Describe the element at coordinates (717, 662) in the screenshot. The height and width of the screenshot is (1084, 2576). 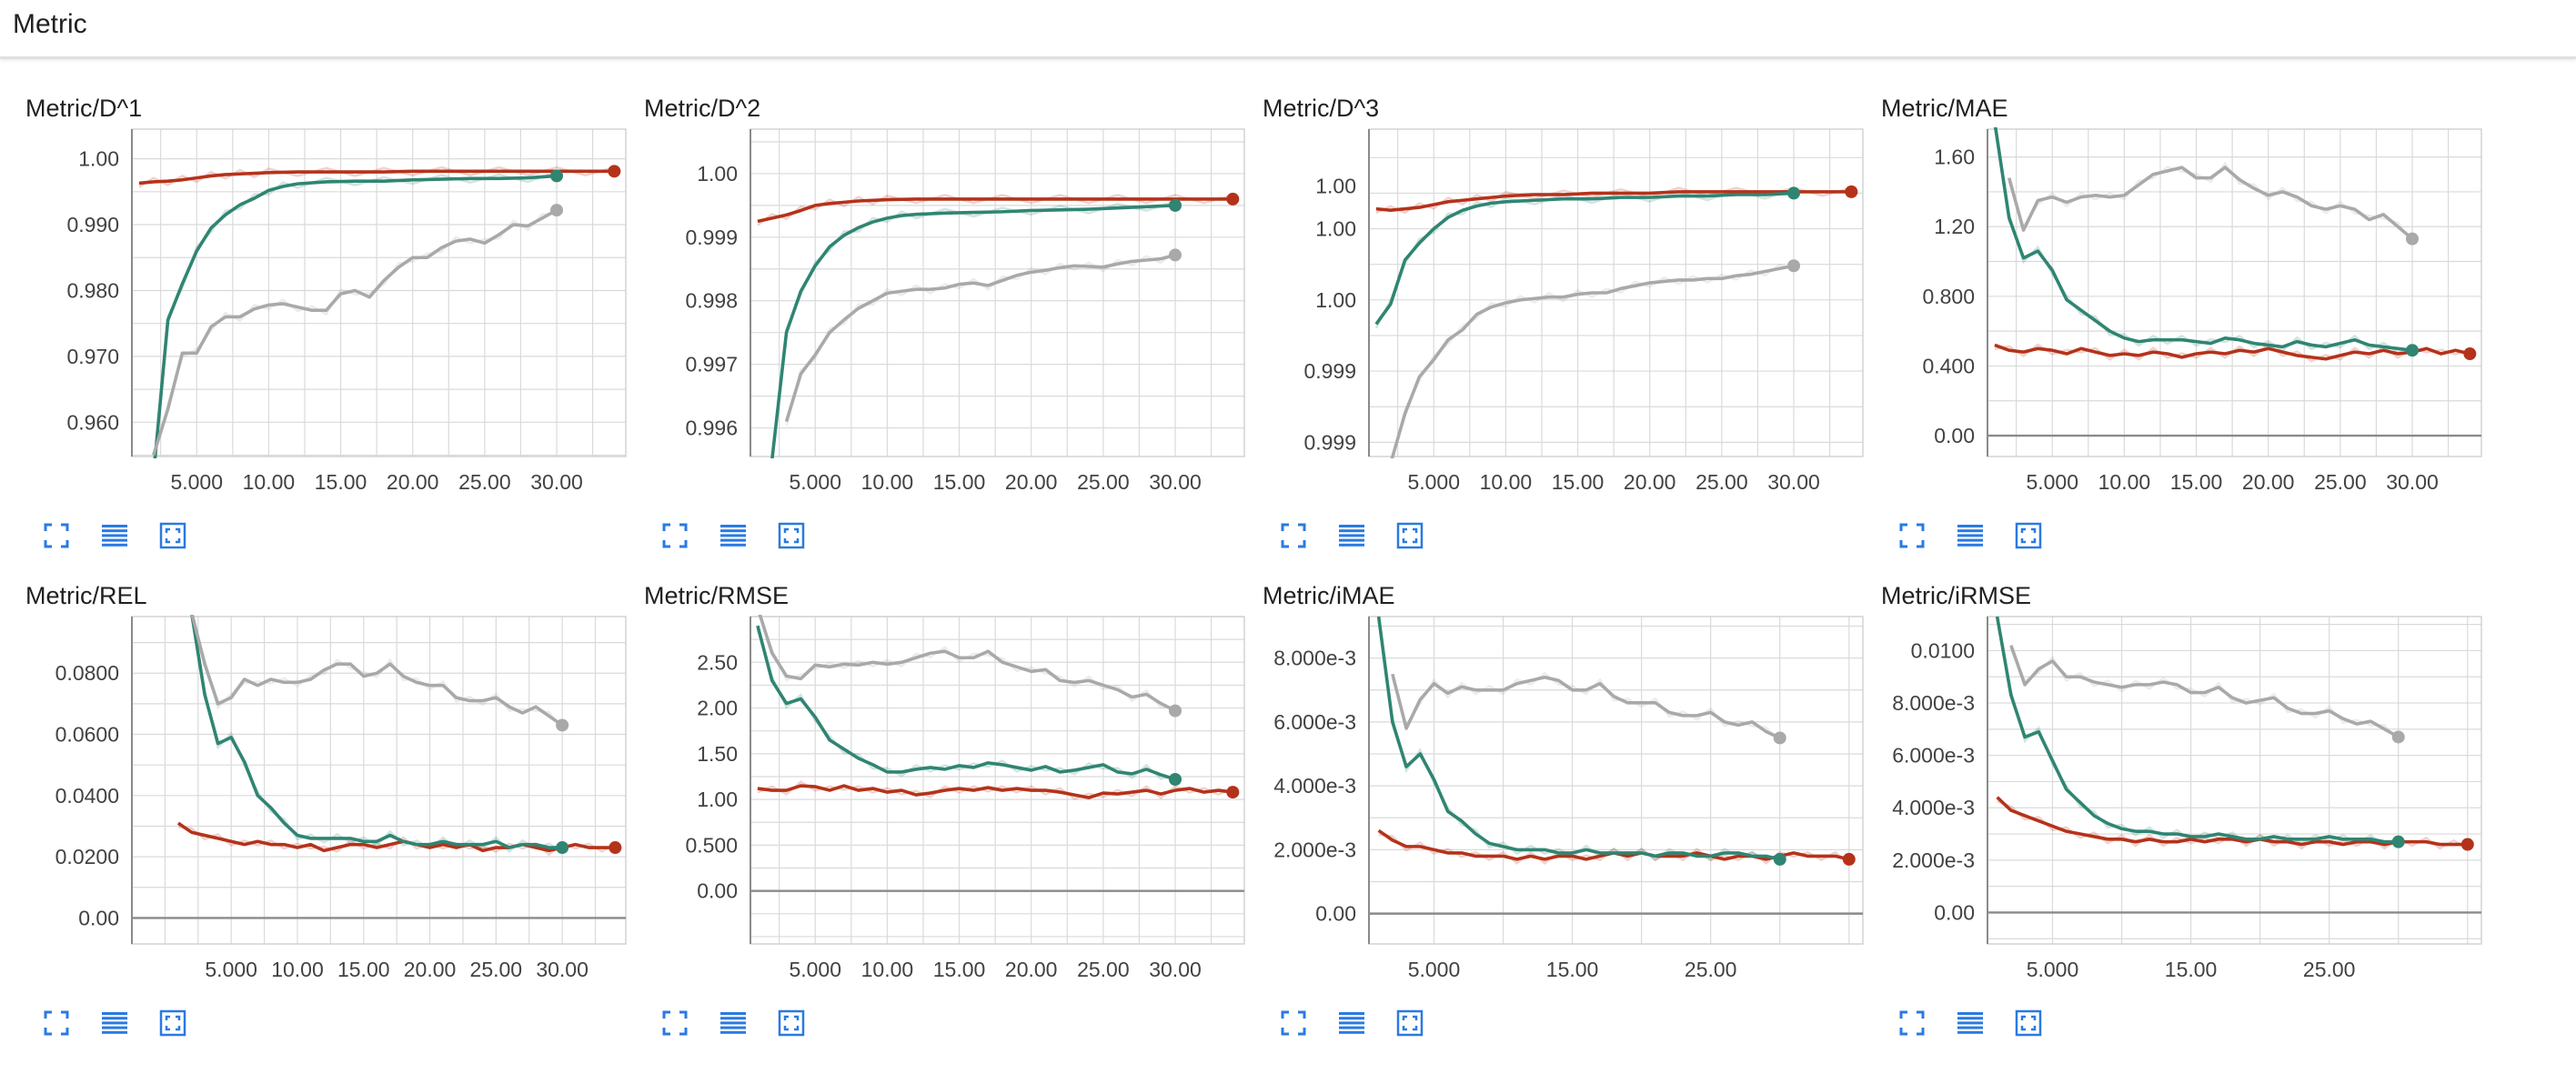
I see `y-tick-label: 2.50` at that location.